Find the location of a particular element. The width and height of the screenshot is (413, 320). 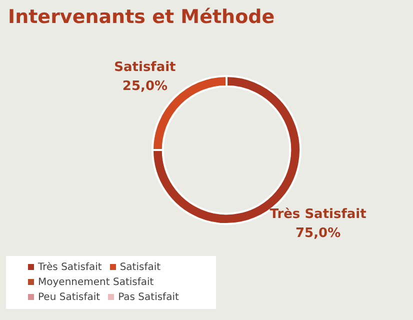

slice-label: Satisfait is located at coordinates (145, 67).